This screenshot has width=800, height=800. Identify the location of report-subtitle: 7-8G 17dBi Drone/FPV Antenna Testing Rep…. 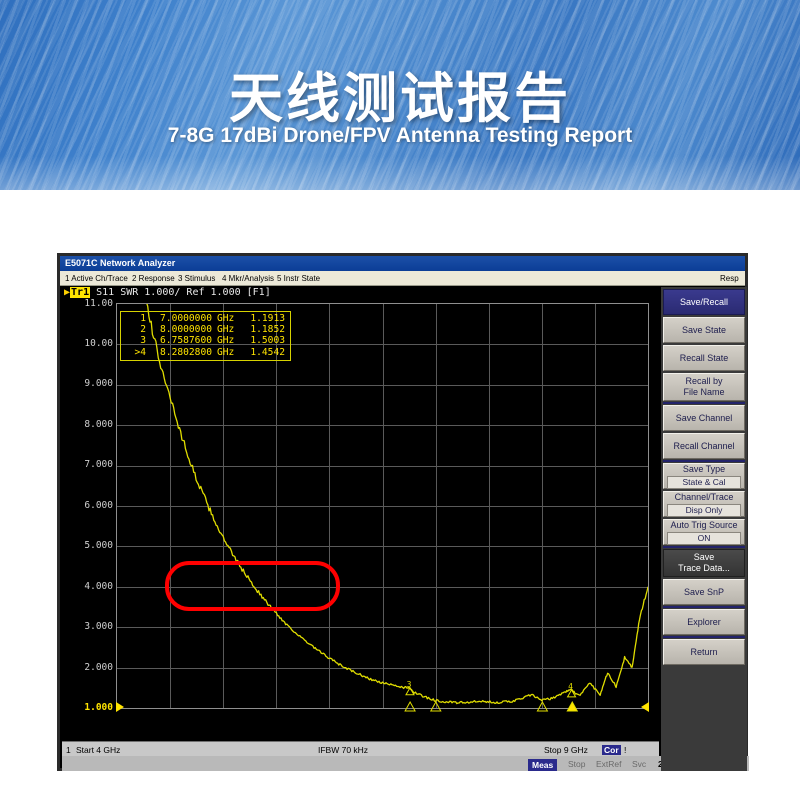
(400, 135).